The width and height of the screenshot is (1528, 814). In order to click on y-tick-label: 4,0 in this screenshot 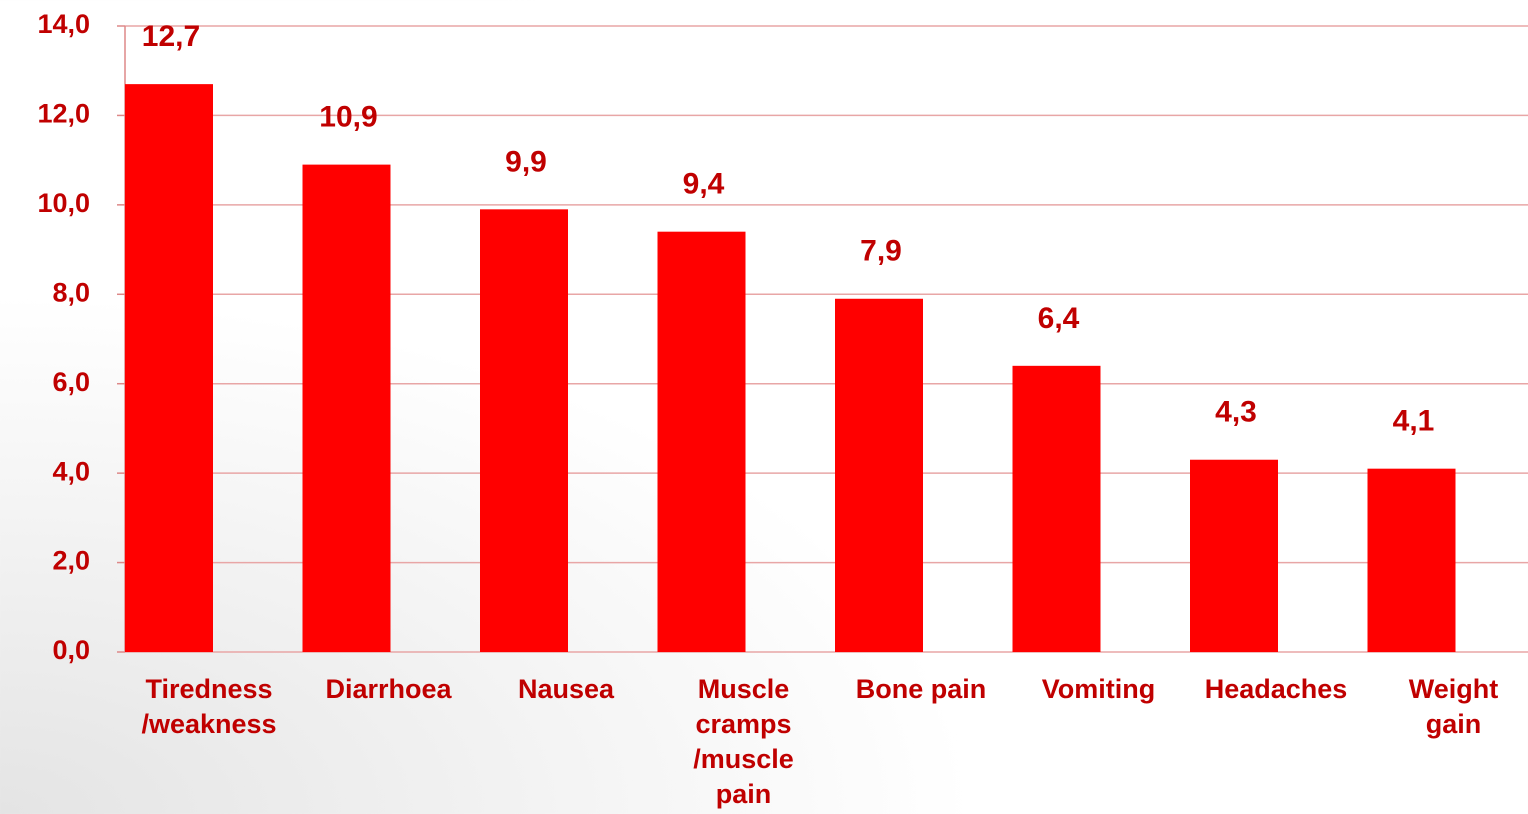, I will do `click(71, 471)`.